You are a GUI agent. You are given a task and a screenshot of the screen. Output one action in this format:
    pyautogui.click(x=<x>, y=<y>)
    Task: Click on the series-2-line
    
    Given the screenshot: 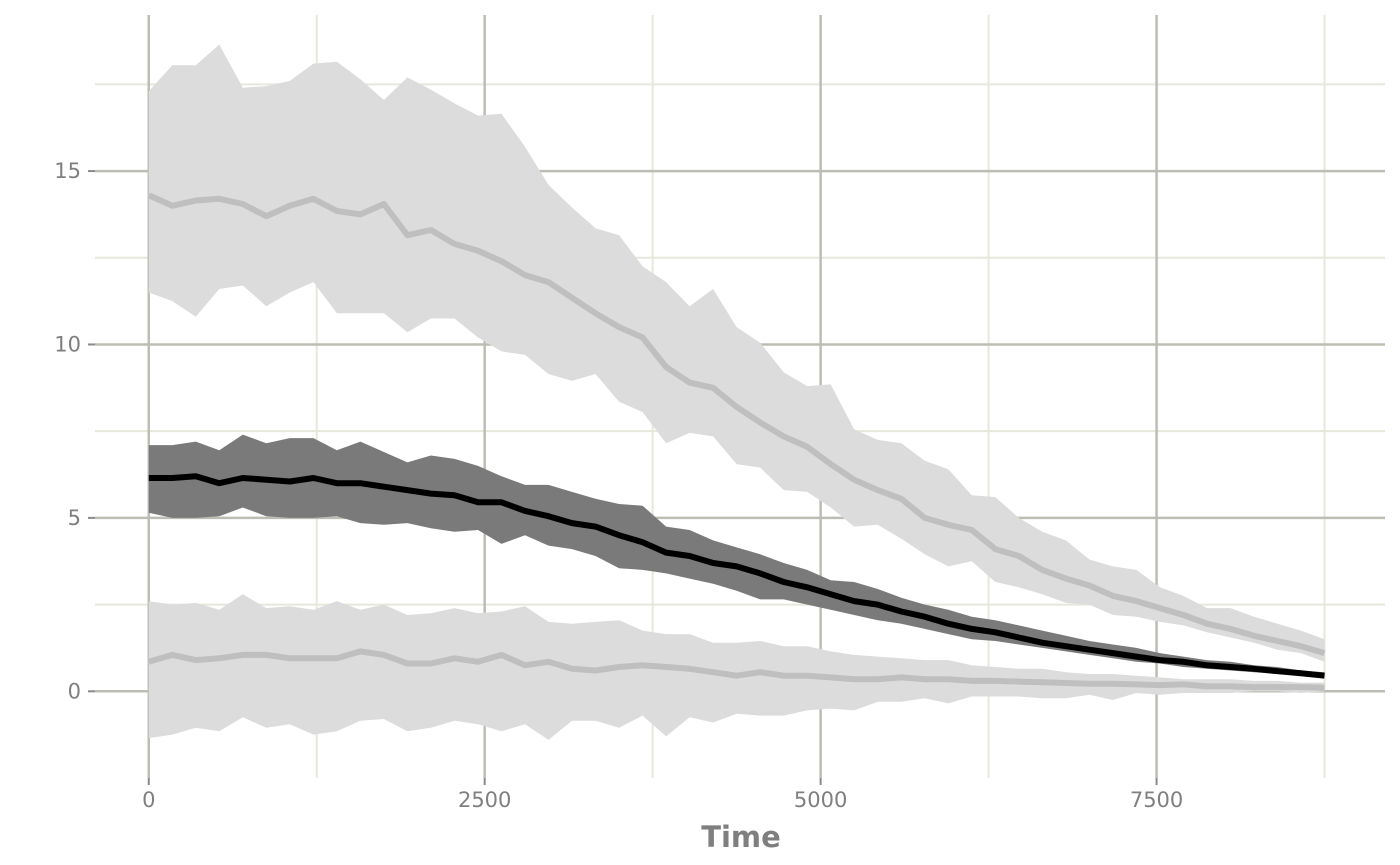 What is the action you would take?
    pyautogui.click(x=736, y=669)
    